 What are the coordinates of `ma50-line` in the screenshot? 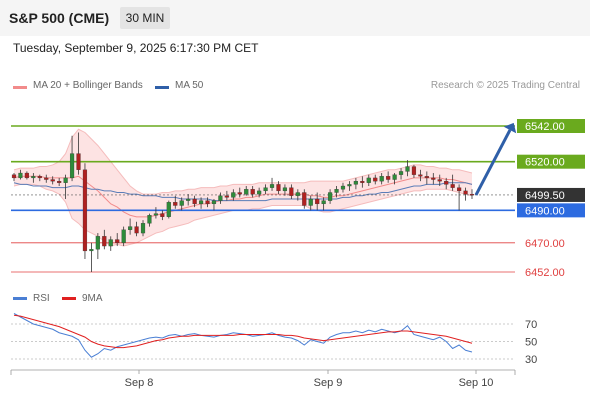 It's located at (243, 192).